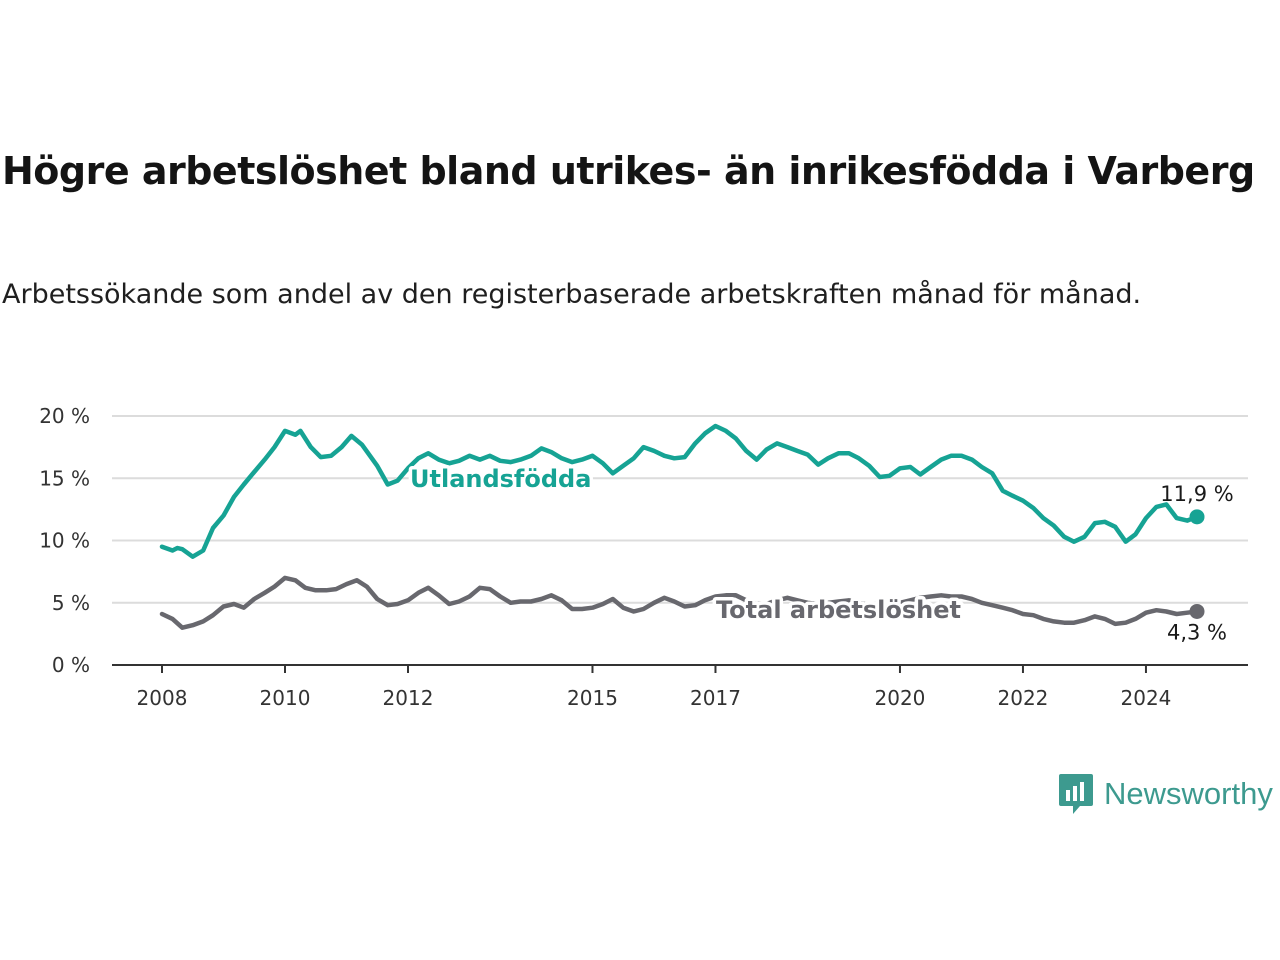 This screenshot has width=1280, height=960. What do you see at coordinates (408, 698) in the screenshot?
I see `x-tick-label: 2012` at bounding box center [408, 698].